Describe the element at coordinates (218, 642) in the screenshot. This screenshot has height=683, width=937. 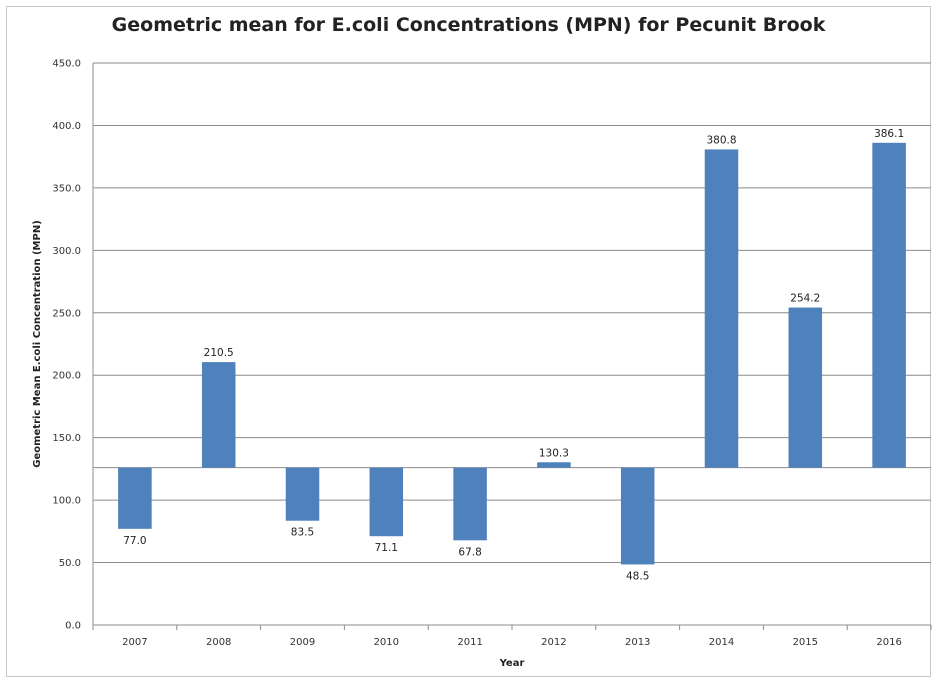
I see `x-tick-label: 2008` at that location.